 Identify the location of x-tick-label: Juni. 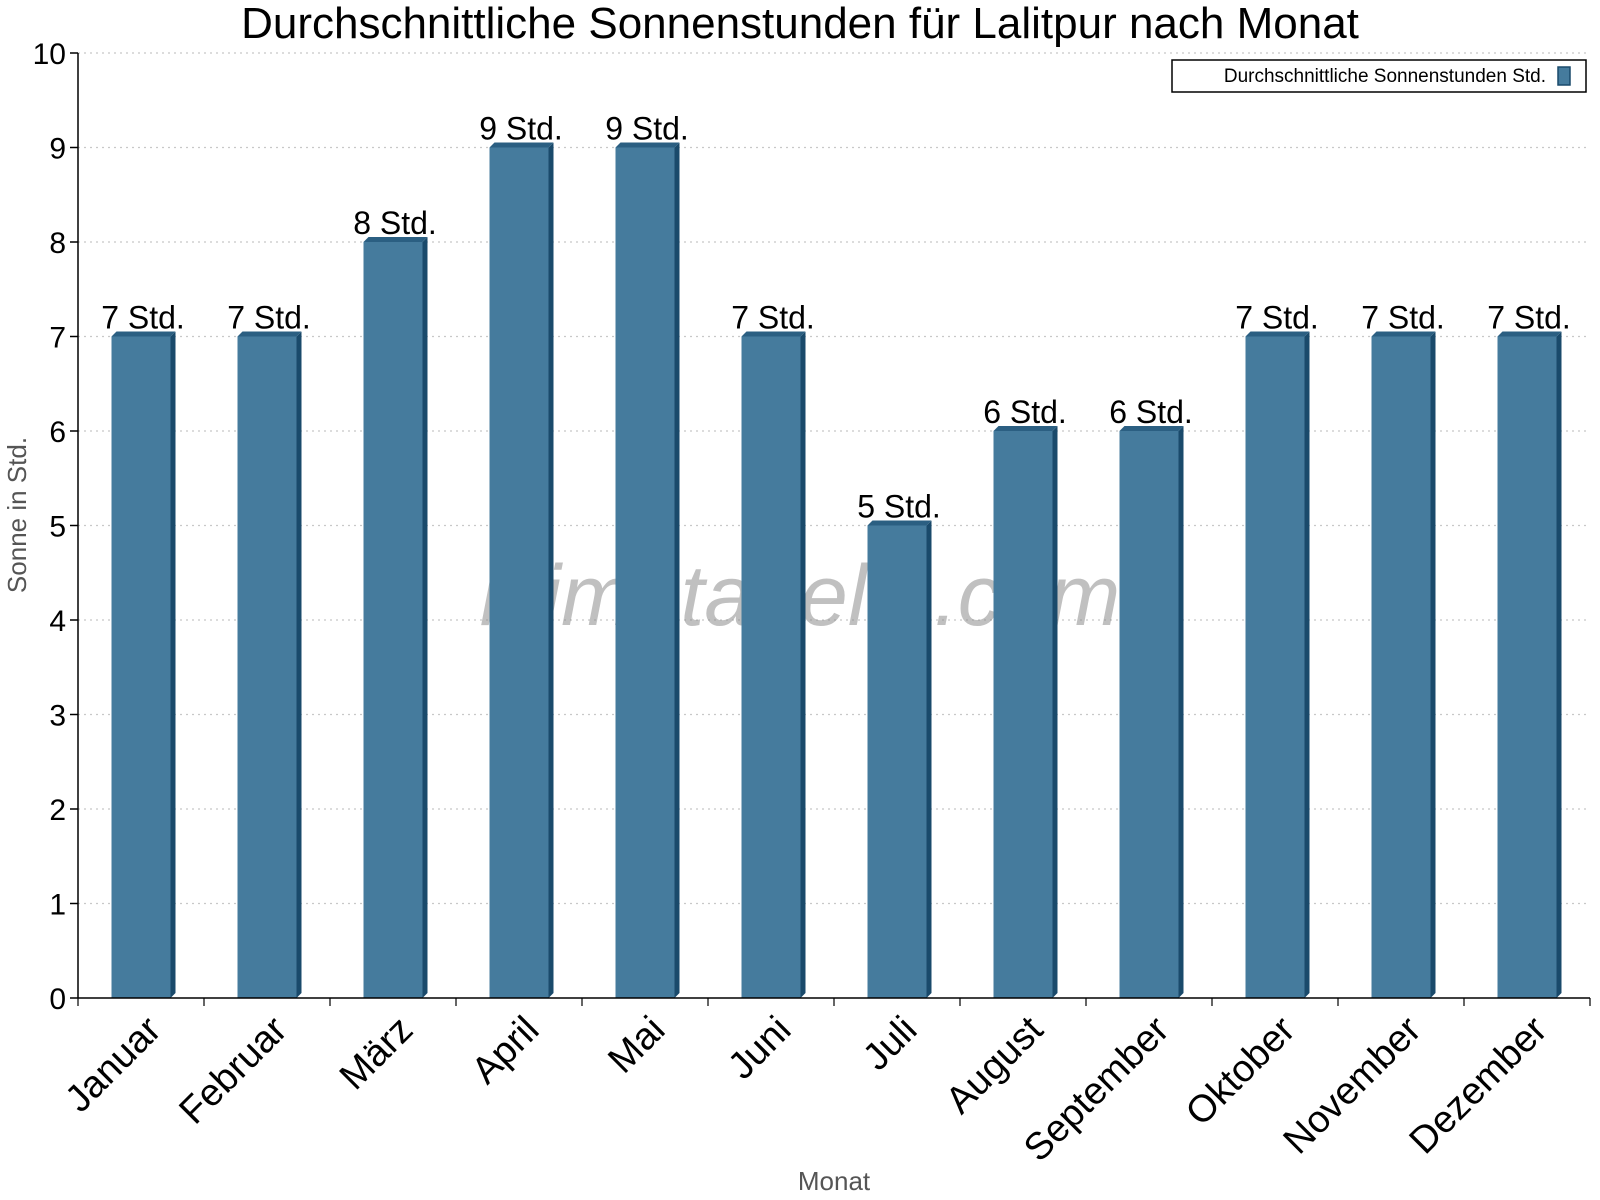
(759, 1048).